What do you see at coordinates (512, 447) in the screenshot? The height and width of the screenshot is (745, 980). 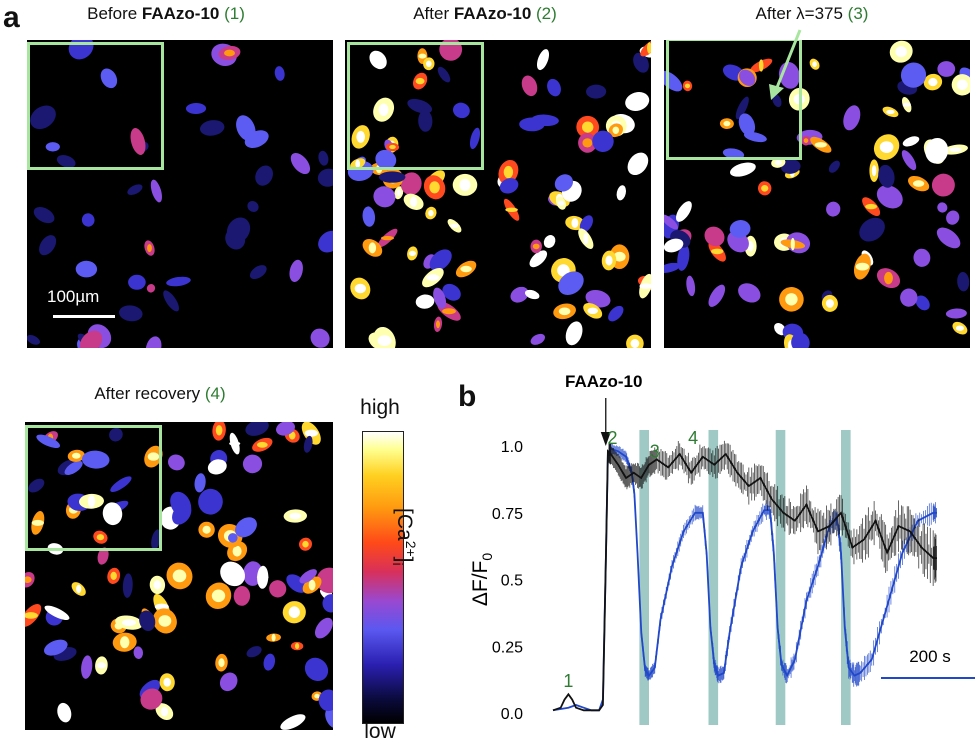 I see `y-tick-label: 1.0` at bounding box center [512, 447].